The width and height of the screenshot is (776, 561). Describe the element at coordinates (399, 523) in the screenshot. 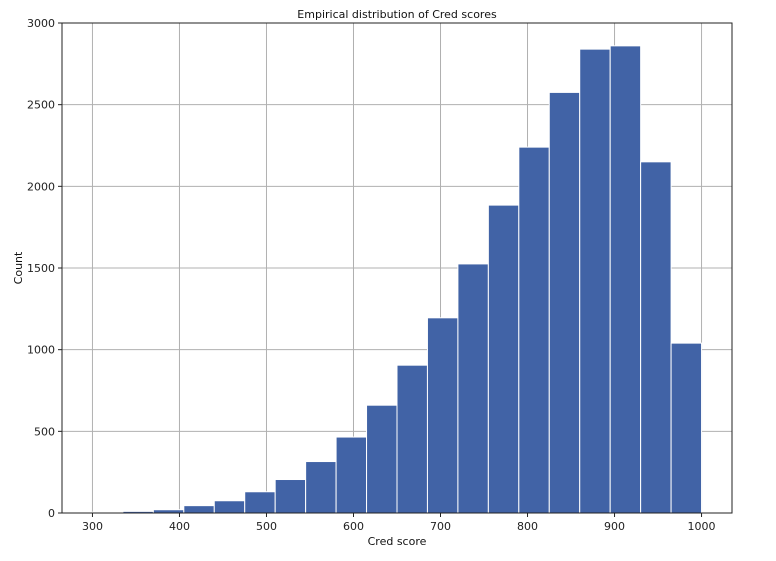

I see `x-axis-ticks: 300 400 500 600 700 800 900 1000` at that location.